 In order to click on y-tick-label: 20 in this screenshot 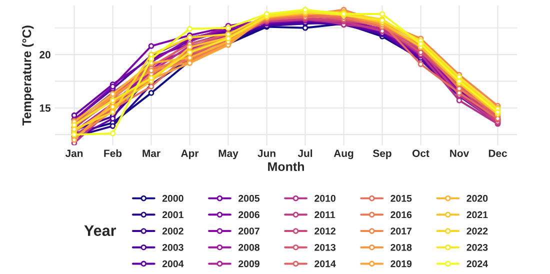, I will do `click(45, 54)`.